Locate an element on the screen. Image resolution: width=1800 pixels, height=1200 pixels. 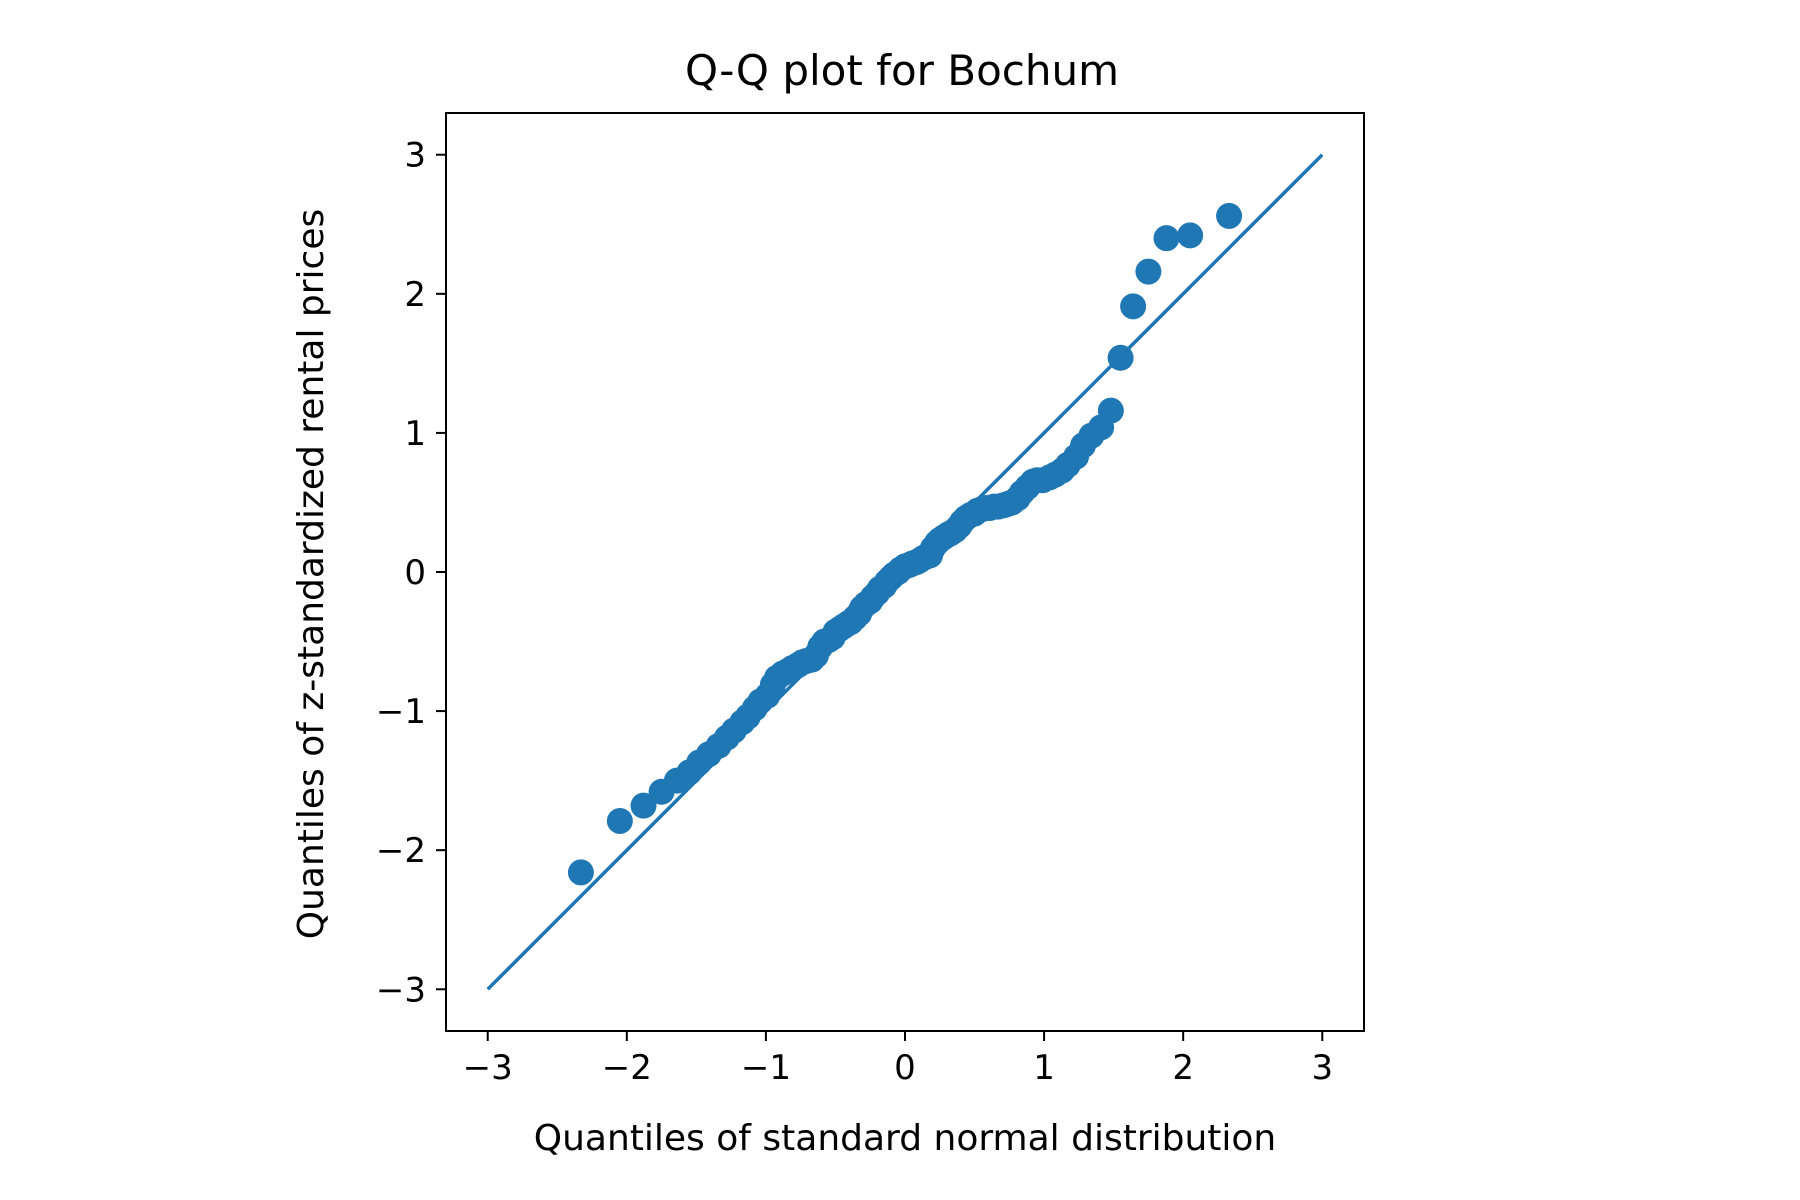
y-tick-label: −2 is located at coordinates (401, 851).